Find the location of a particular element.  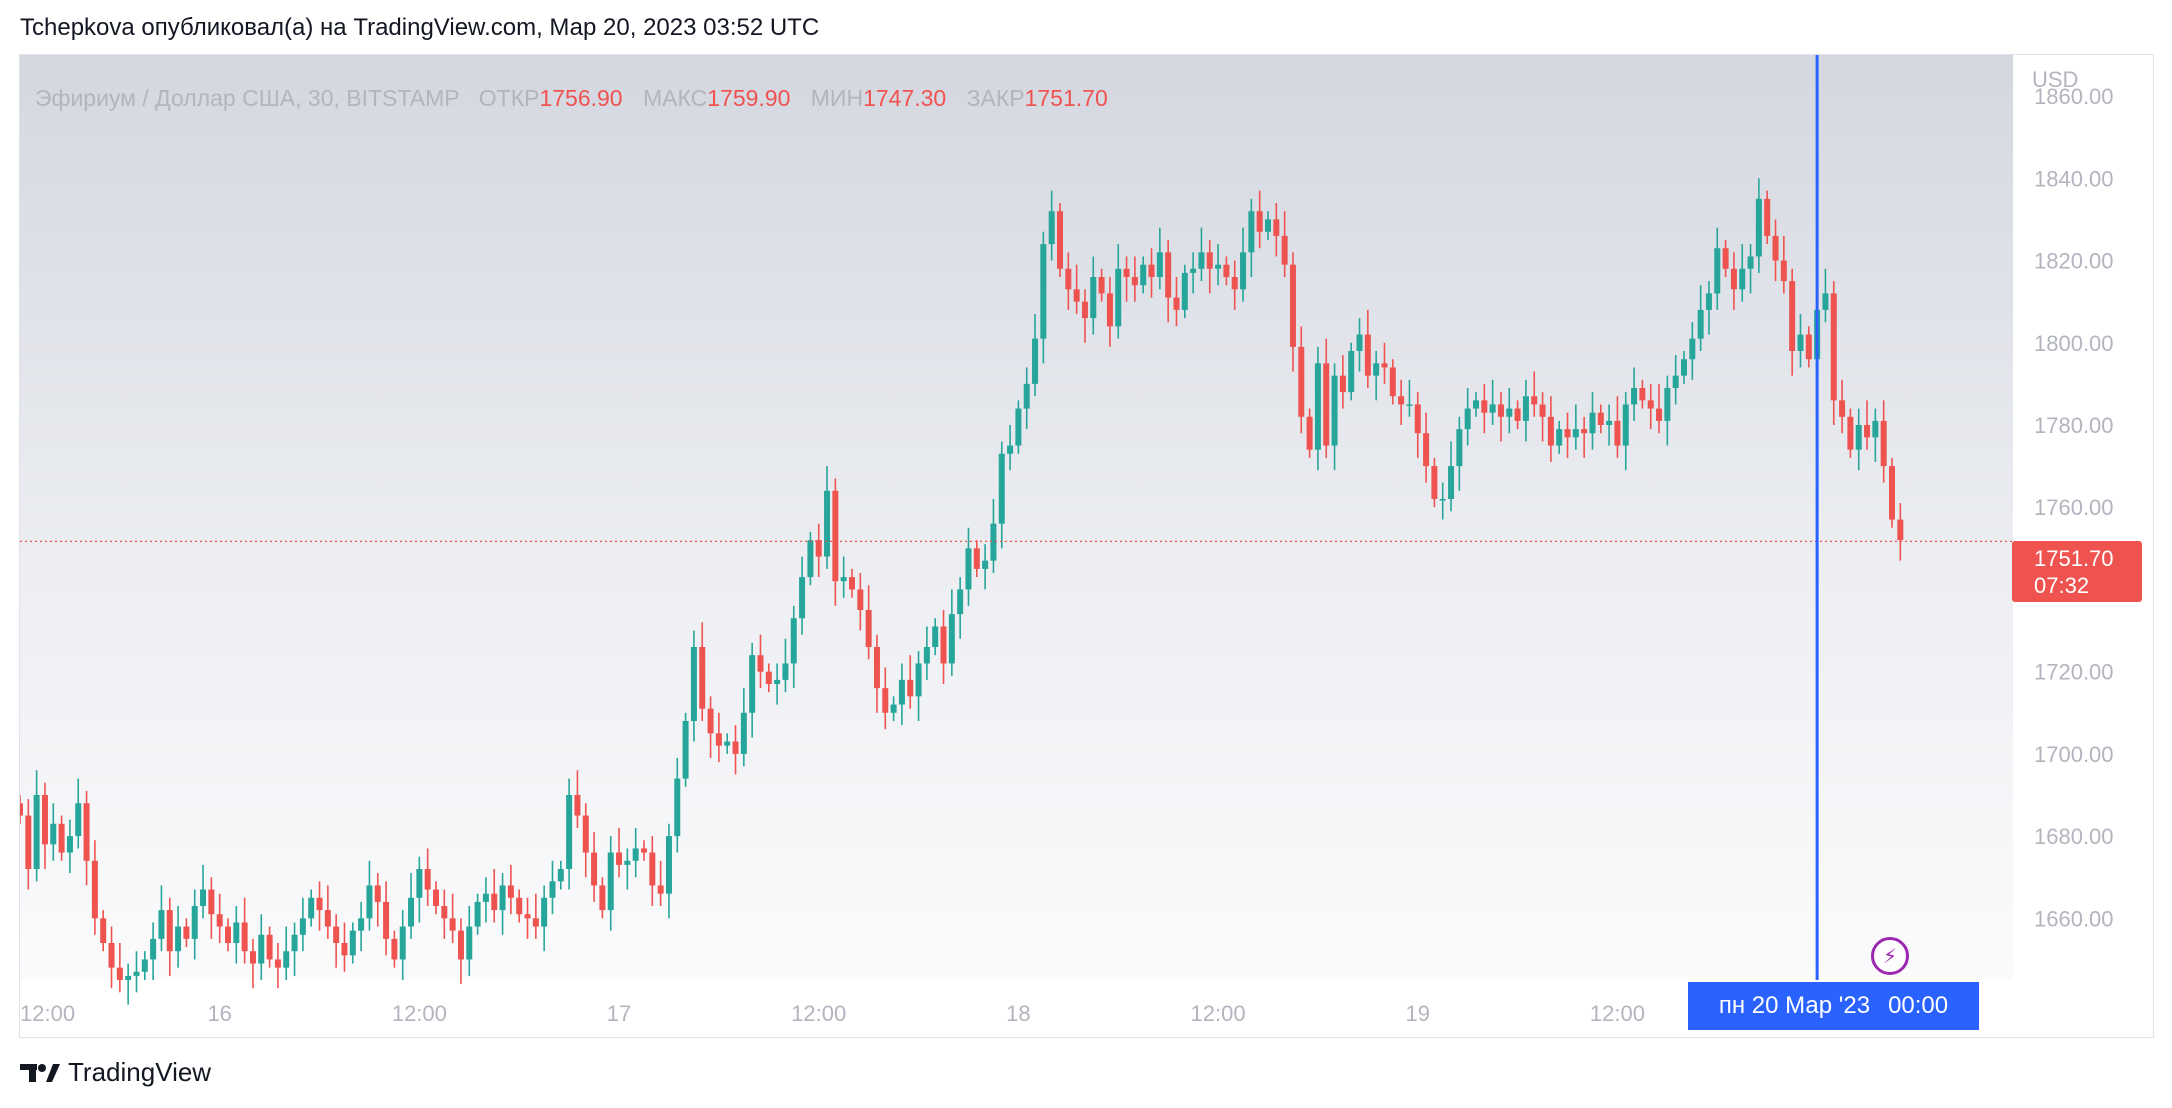

open-value: 1756.90 is located at coordinates (581, 98).